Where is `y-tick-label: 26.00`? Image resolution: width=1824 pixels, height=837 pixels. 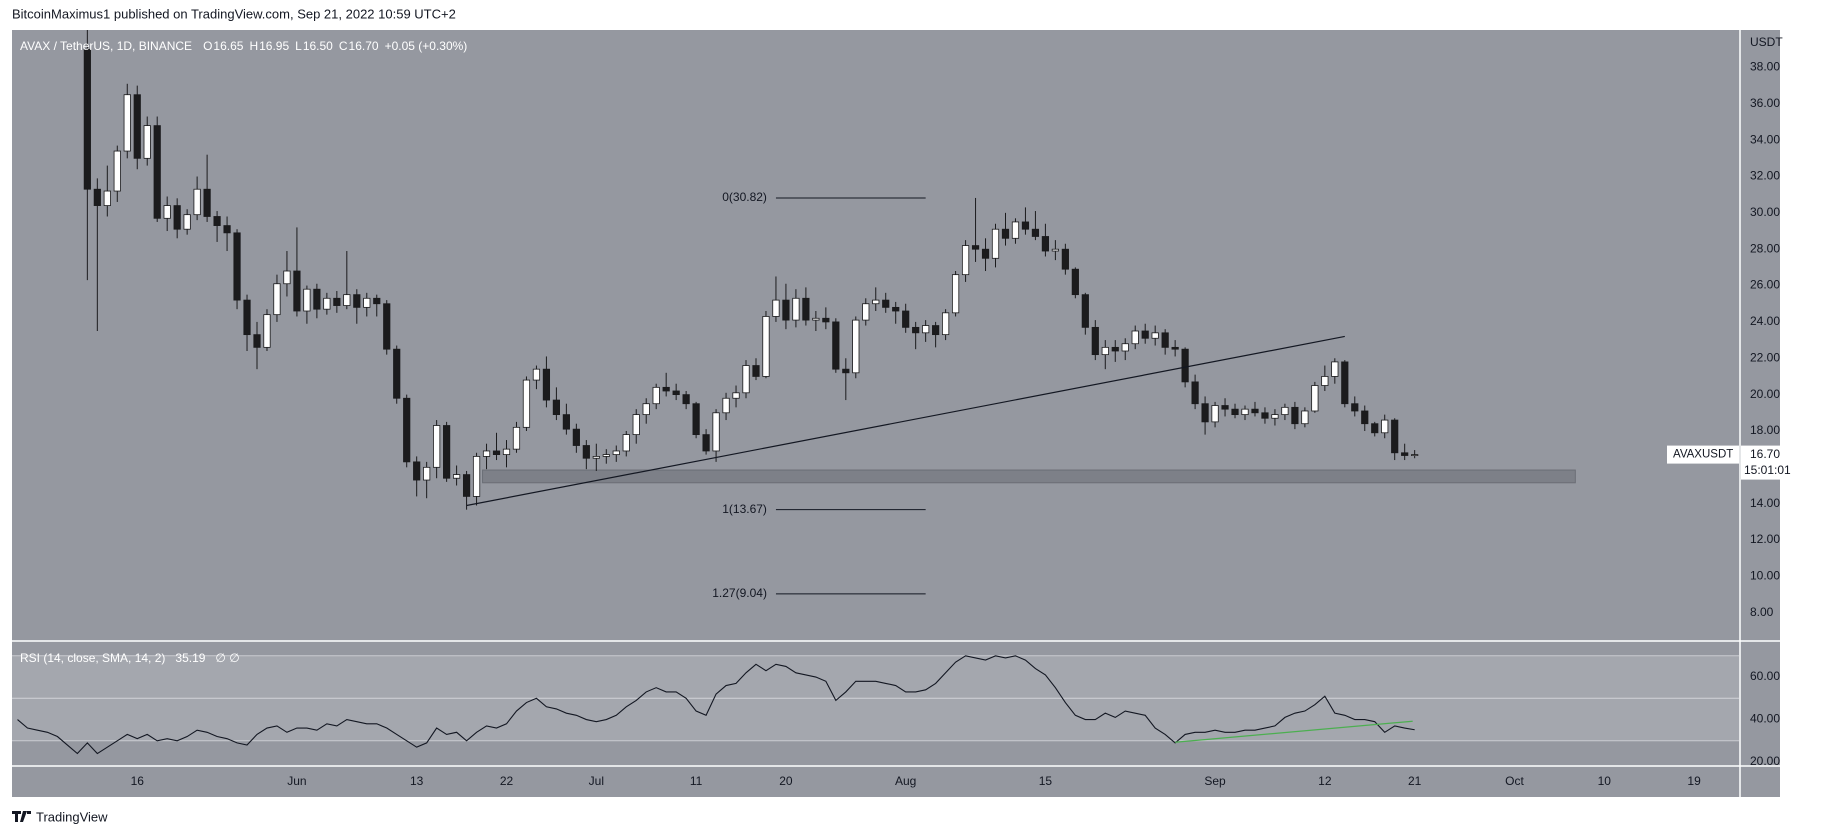
y-tick-label: 26.00 is located at coordinates (1765, 285).